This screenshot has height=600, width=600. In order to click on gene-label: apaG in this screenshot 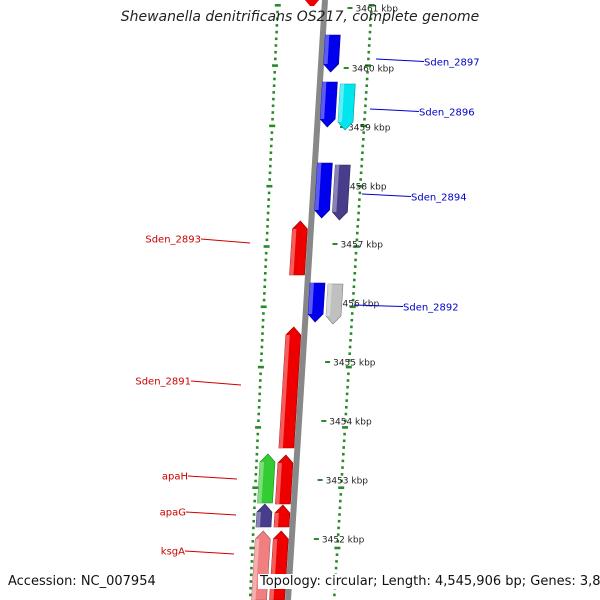, I will do `click(173, 513)`.